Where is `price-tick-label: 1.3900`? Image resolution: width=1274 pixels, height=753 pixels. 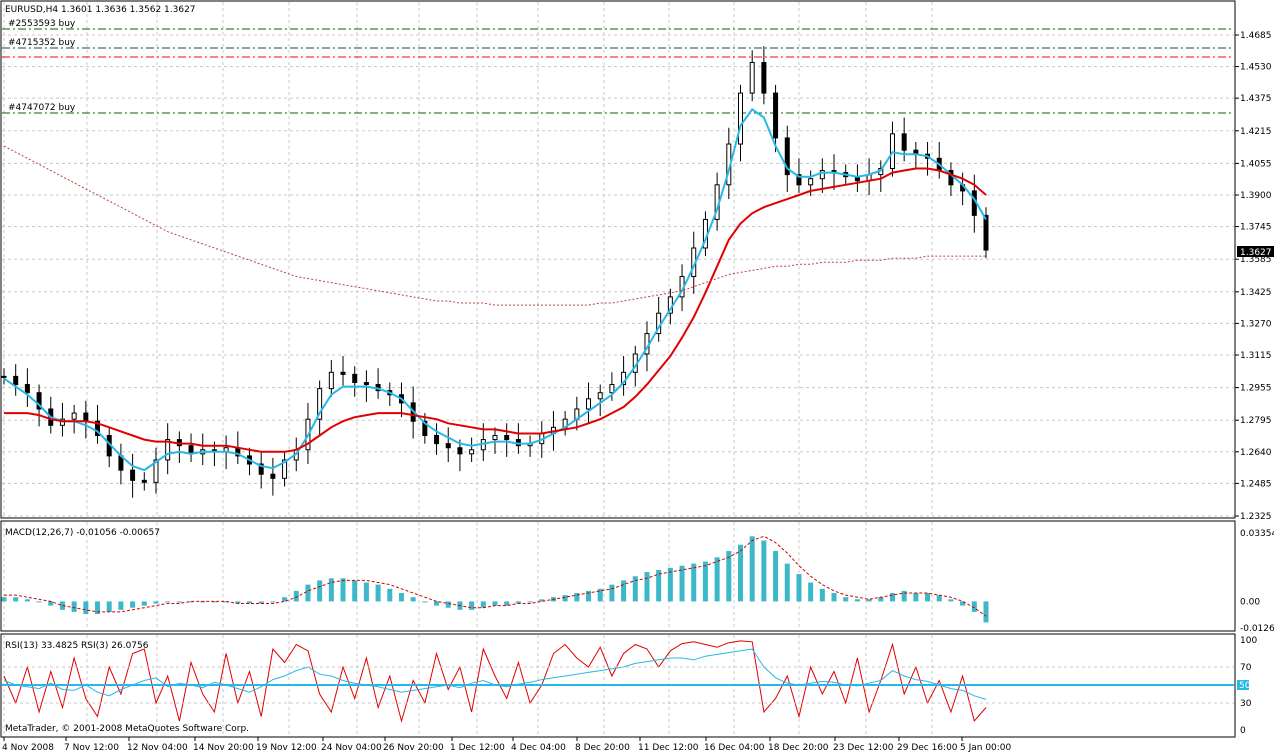 price-tick-label: 1.3900 is located at coordinates (1256, 196).